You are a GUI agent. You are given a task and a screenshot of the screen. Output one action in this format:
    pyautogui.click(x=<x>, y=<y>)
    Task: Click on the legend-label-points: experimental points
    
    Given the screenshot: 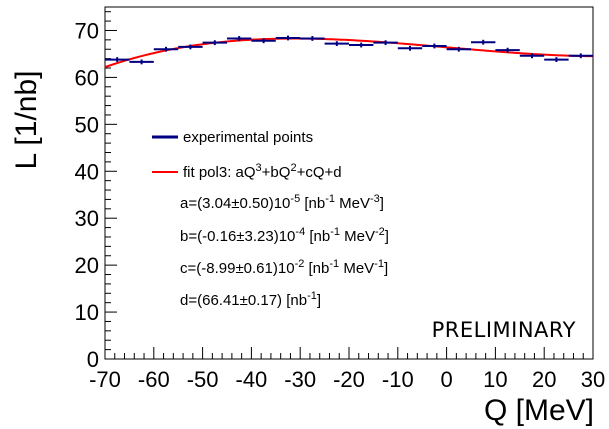 What is the action you would take?
    pyautogui.click(x=248, y=137)
    